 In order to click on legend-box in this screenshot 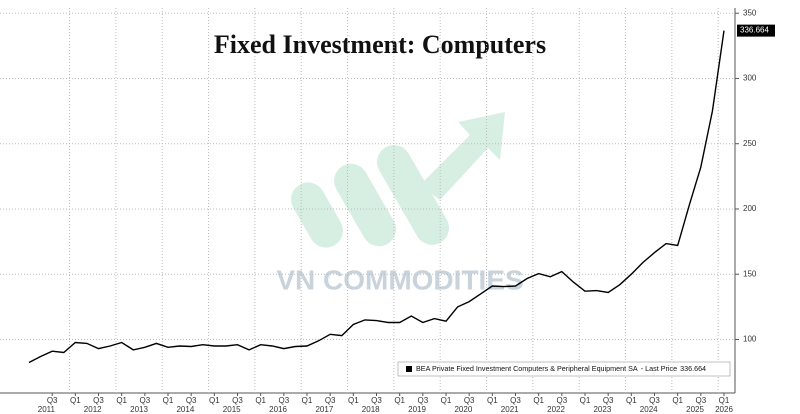, I will do `click(564, 369)`.